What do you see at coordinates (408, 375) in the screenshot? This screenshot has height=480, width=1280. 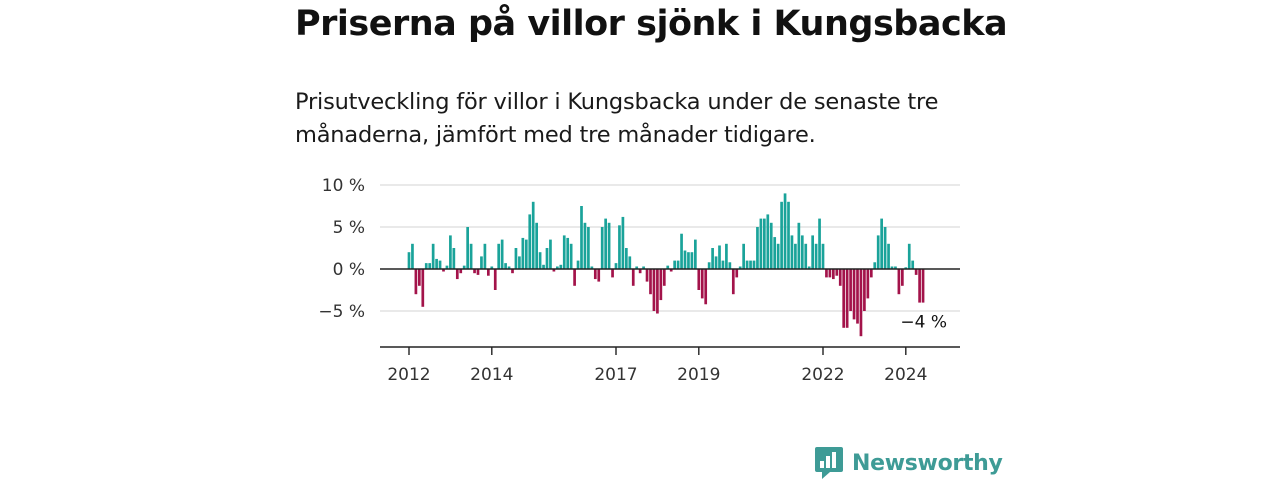 I see `x-tick-label: 2012` at bounding box center [408, 375].